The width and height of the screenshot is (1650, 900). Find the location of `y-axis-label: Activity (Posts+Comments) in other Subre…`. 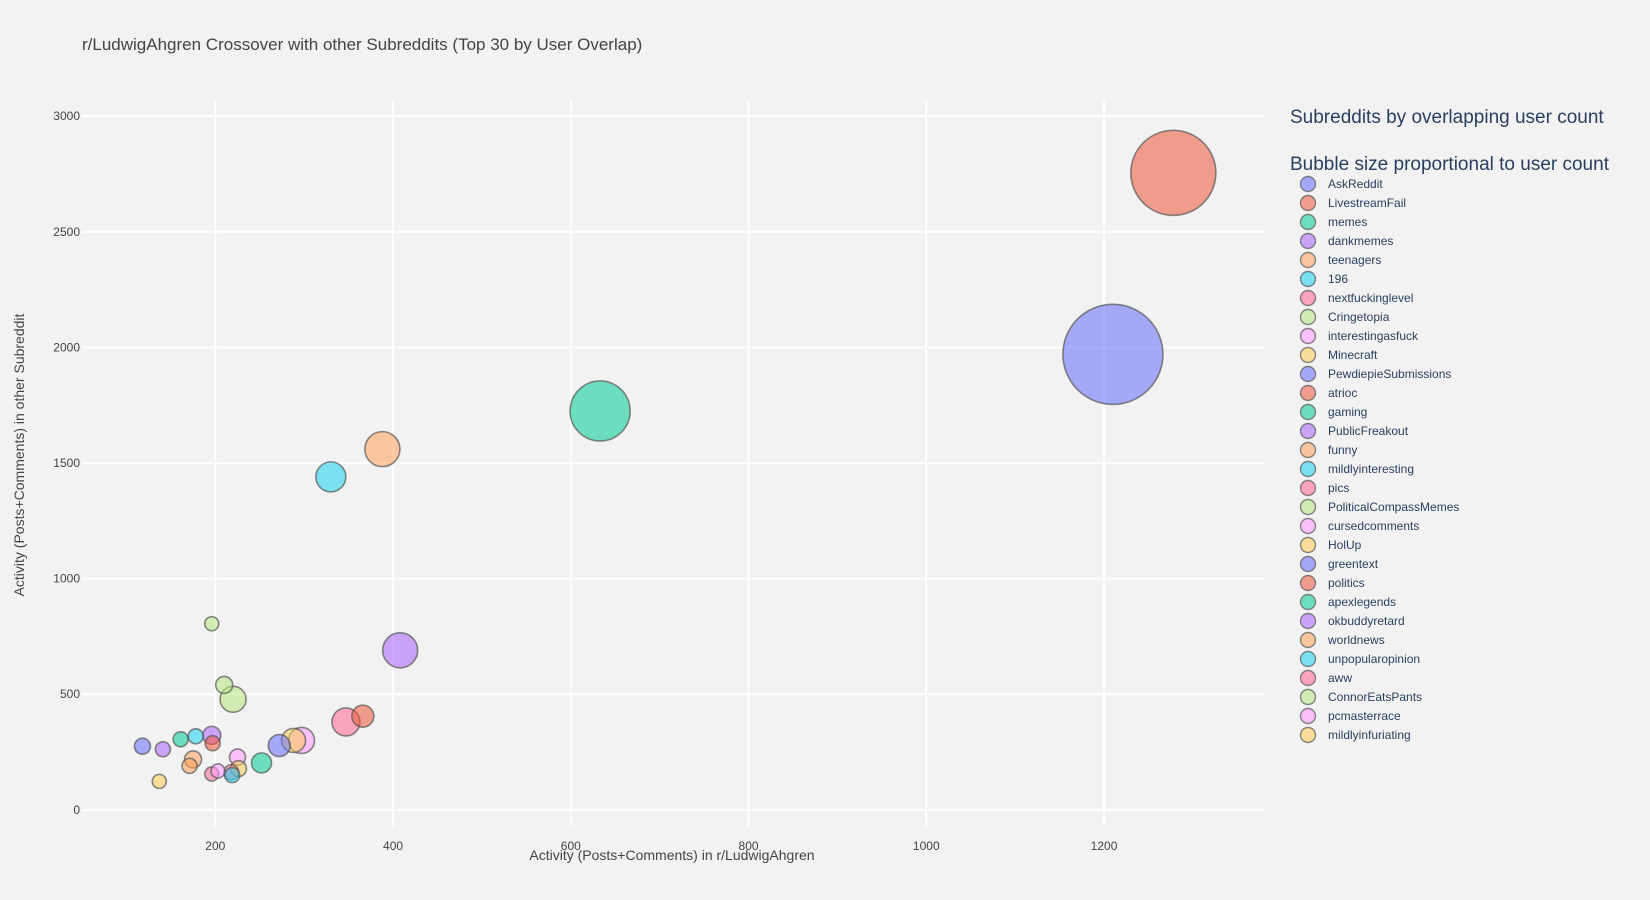

y-axis-label: Activity (Posts+Comments) in other Subre… is located at coordinates (19, 454).